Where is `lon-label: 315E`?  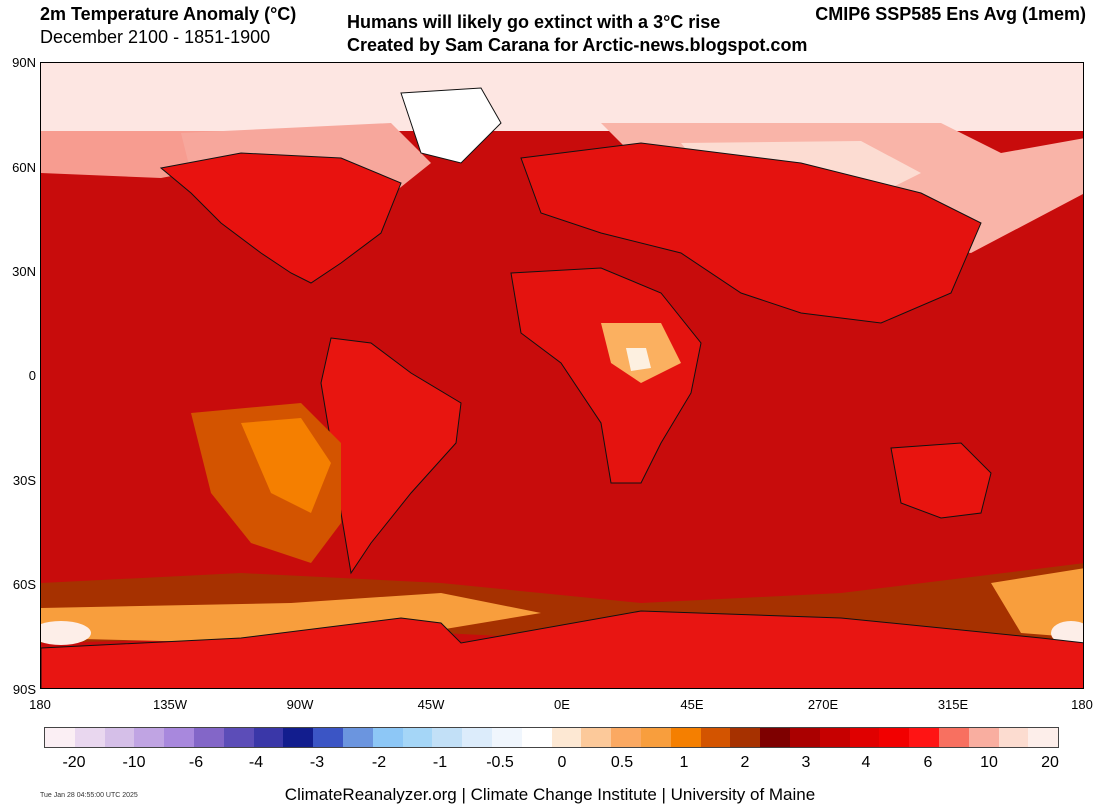 lon-label: 315E is located at coordinates (953, 704).